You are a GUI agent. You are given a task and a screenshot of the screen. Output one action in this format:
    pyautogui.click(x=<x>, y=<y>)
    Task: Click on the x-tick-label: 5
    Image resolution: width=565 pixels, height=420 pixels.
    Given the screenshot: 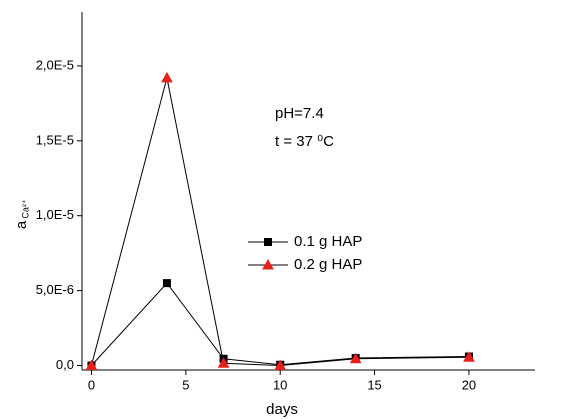 What is the action you would take?
    pyautogui.click(x=185, y=384)
    